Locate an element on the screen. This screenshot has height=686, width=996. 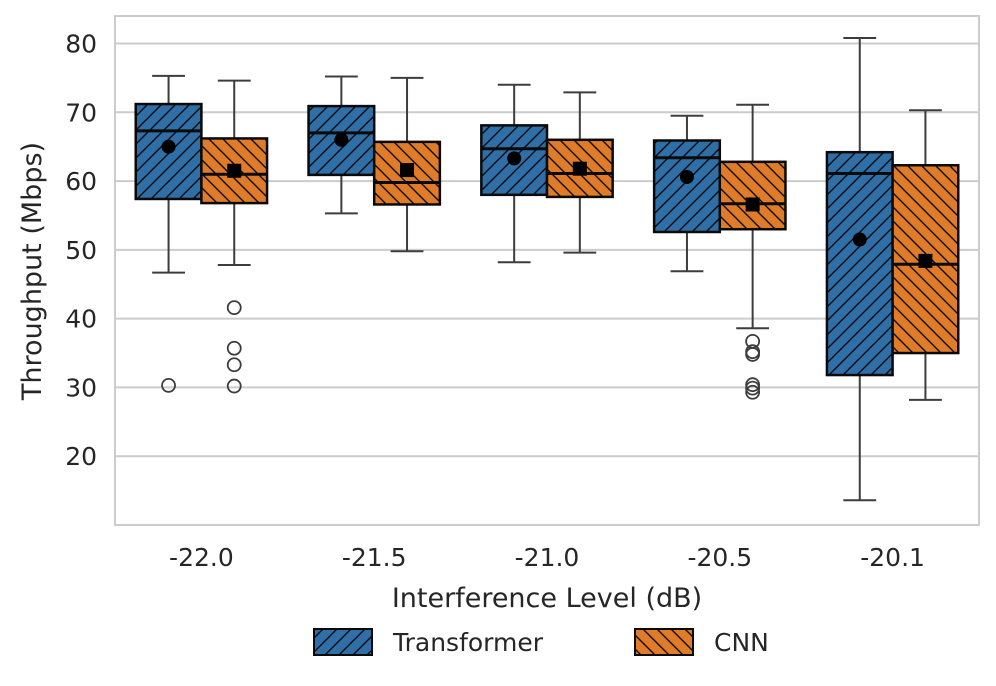
legend: Transformer CNN is located at coordinates (541, 642).